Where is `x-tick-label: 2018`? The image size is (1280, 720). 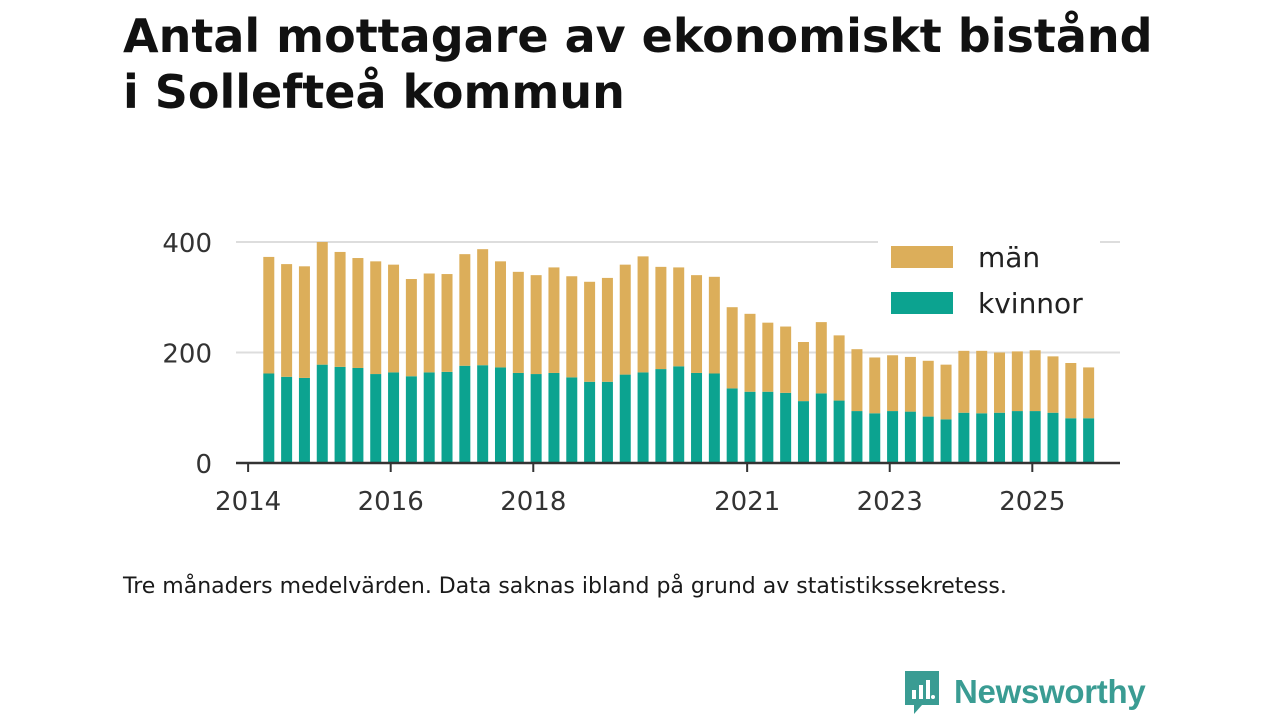
x-tick-label: 2018 is located at coordinates (533, 502).